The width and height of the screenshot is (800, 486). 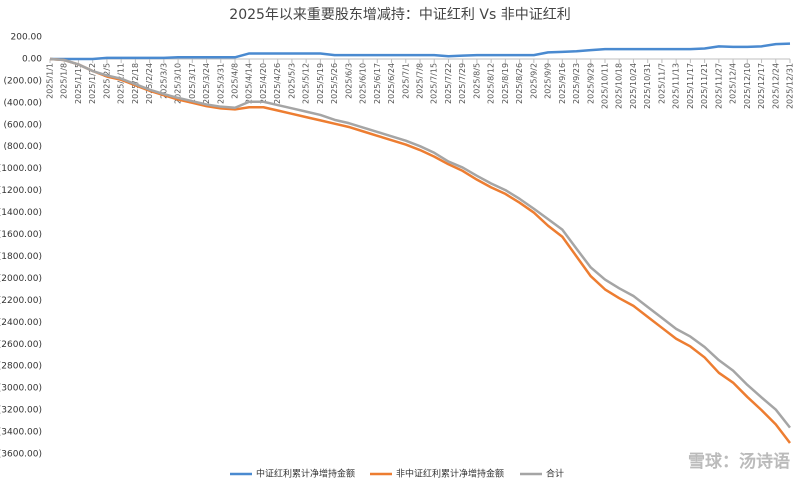 What do you see at coordinates (434, 83) in the screenshot?
I see `x-tick-label: 2025/7/15` at bounding box center [434, 83].